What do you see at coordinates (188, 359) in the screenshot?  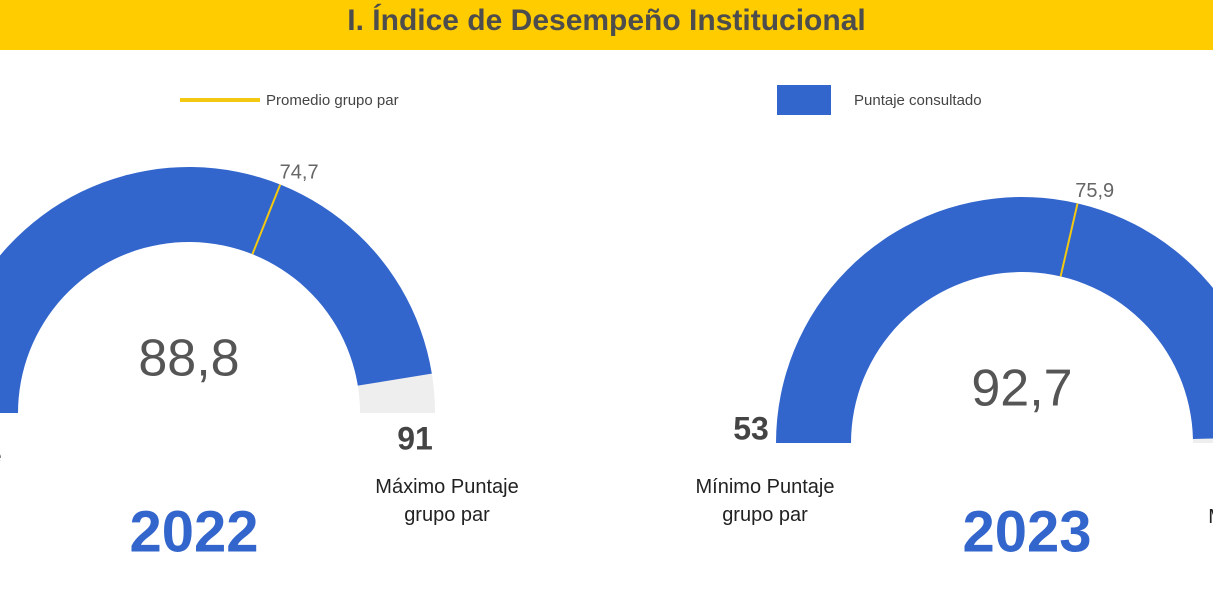 I see `gauge-value: 88,8` at bounding box center [188, 359].